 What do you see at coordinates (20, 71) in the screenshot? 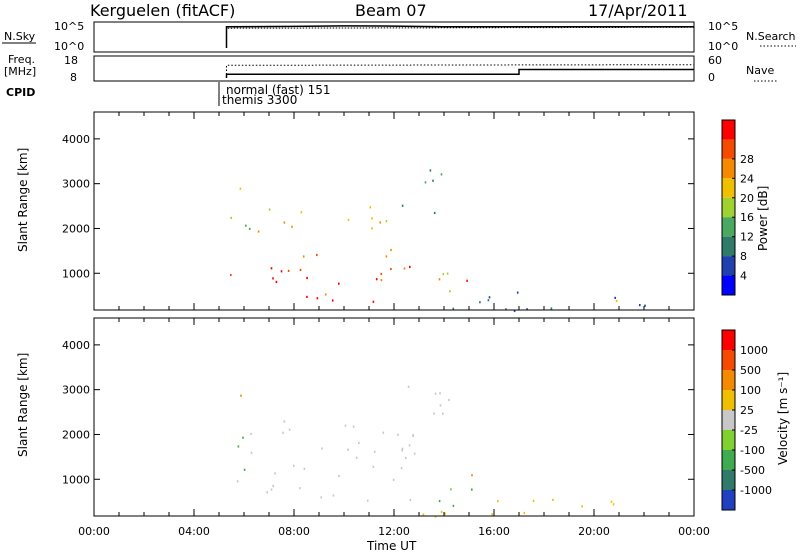
I see `freq-unit-label: [MHz]` at bounding box center [20, 71].